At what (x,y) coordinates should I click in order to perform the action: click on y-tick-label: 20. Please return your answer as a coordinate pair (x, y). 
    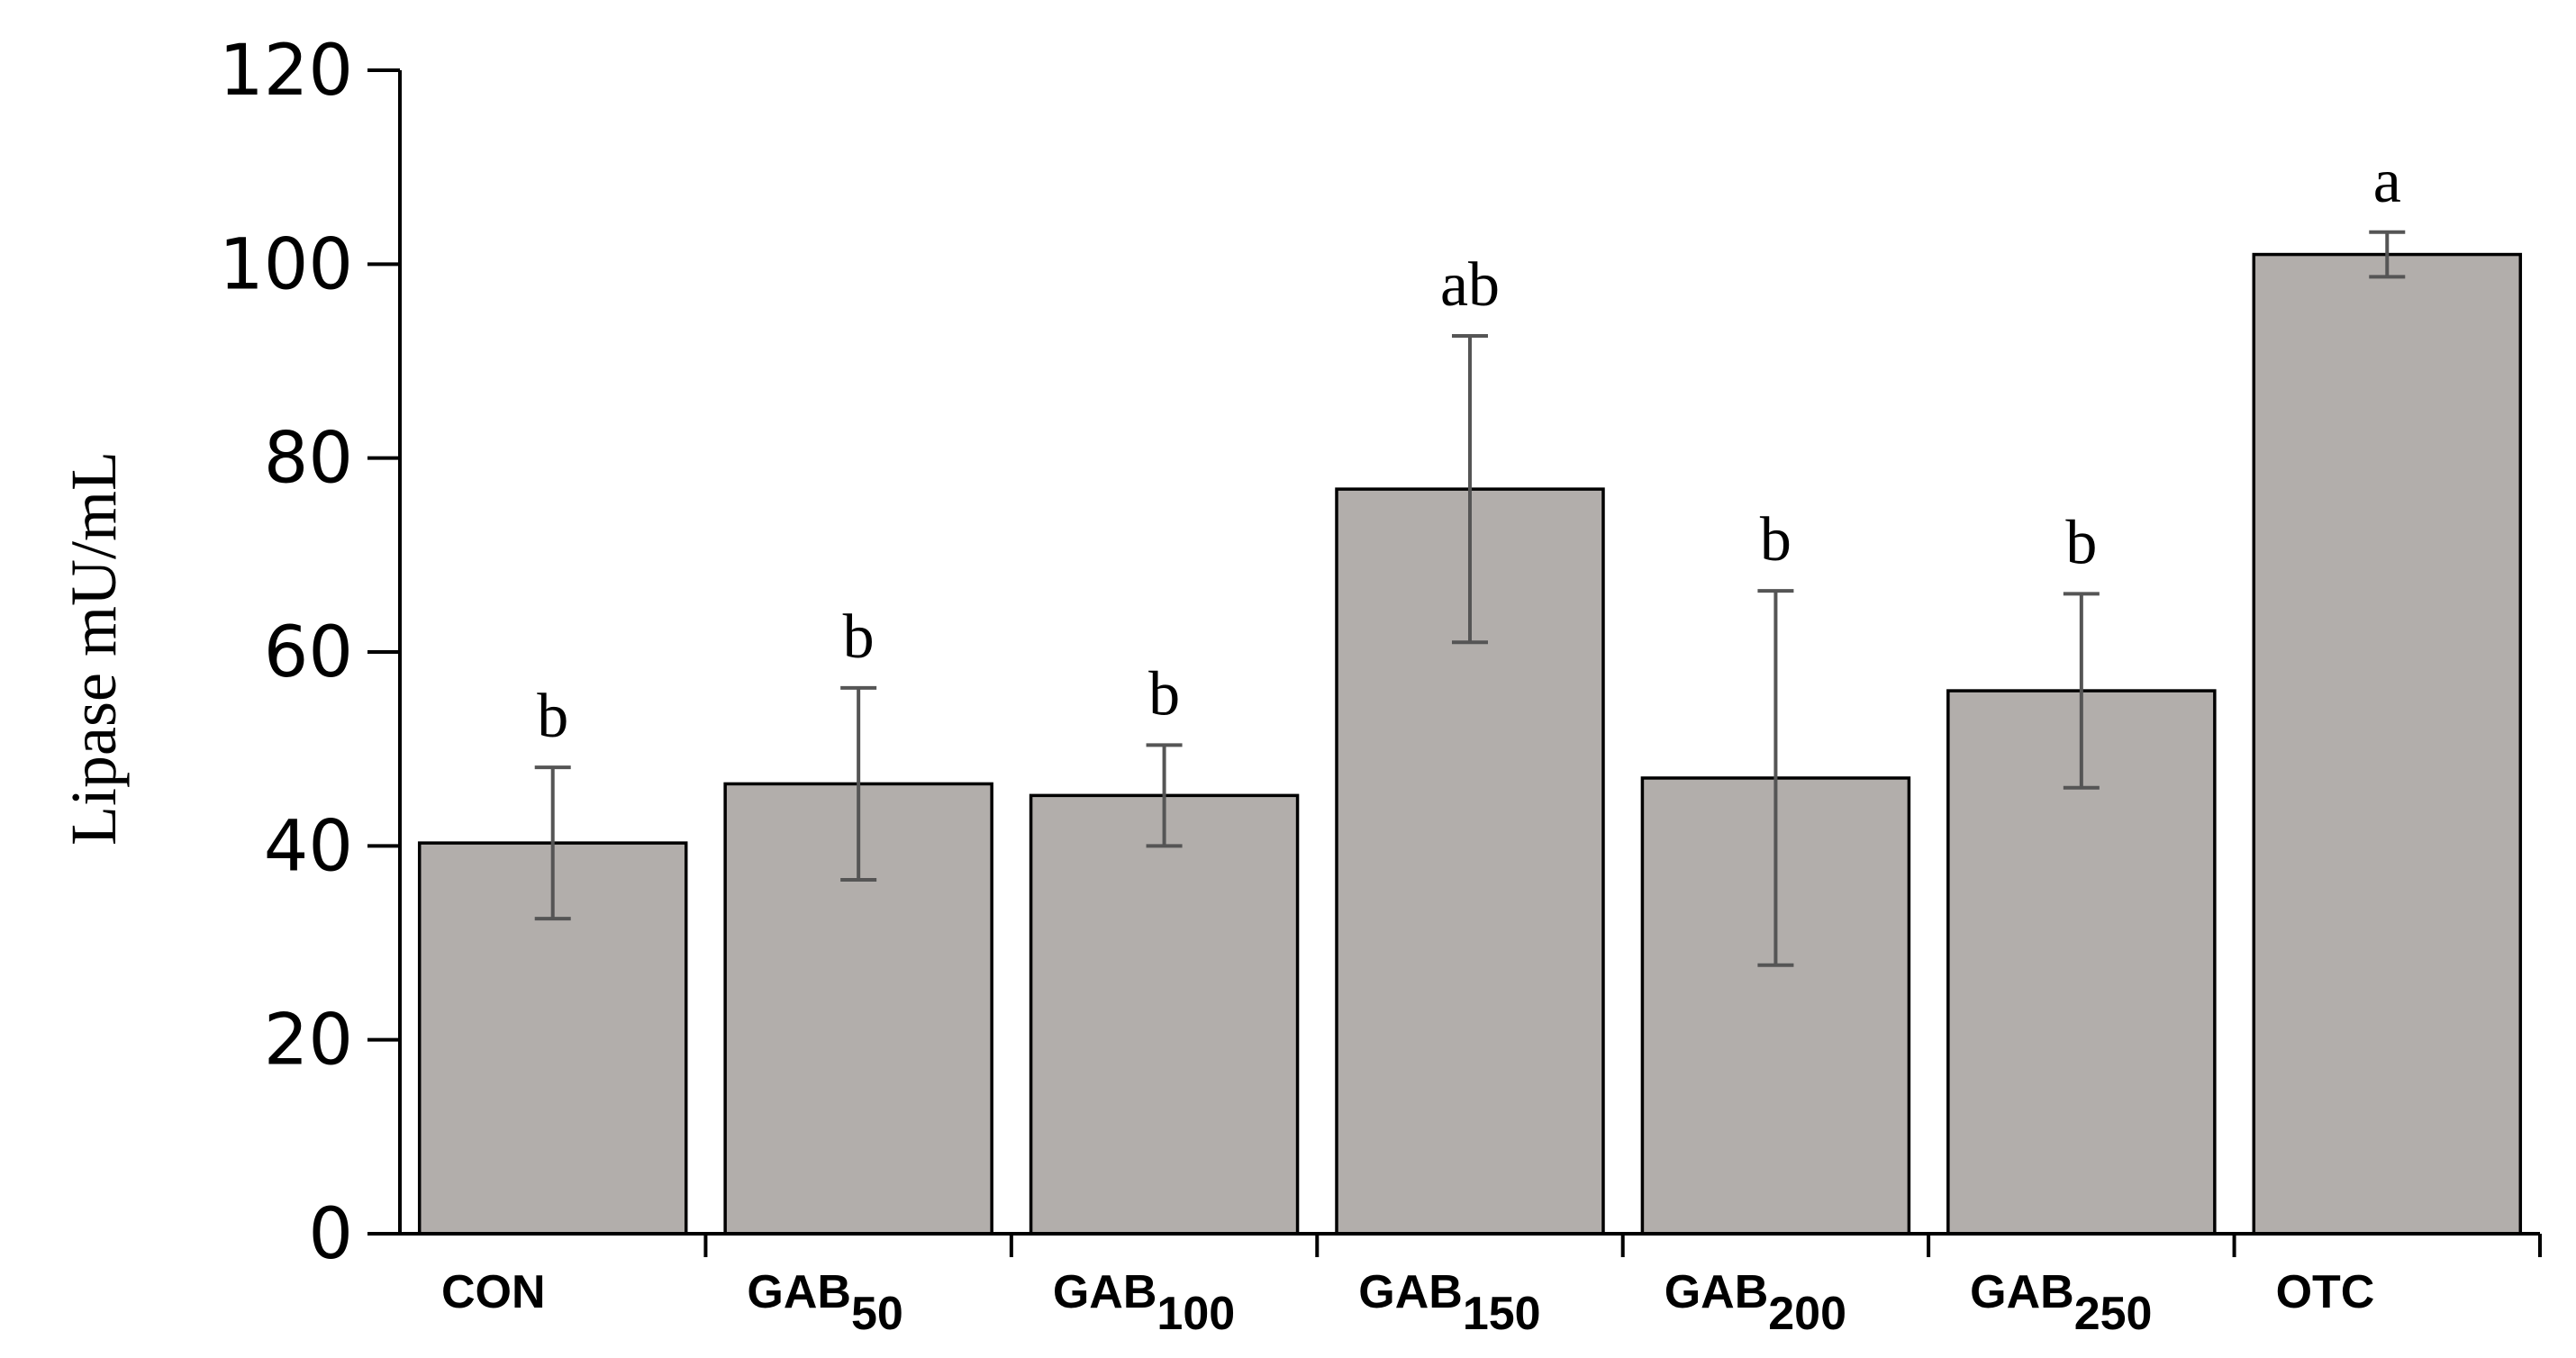
    Looking at the image, I should click on (308, 1041).